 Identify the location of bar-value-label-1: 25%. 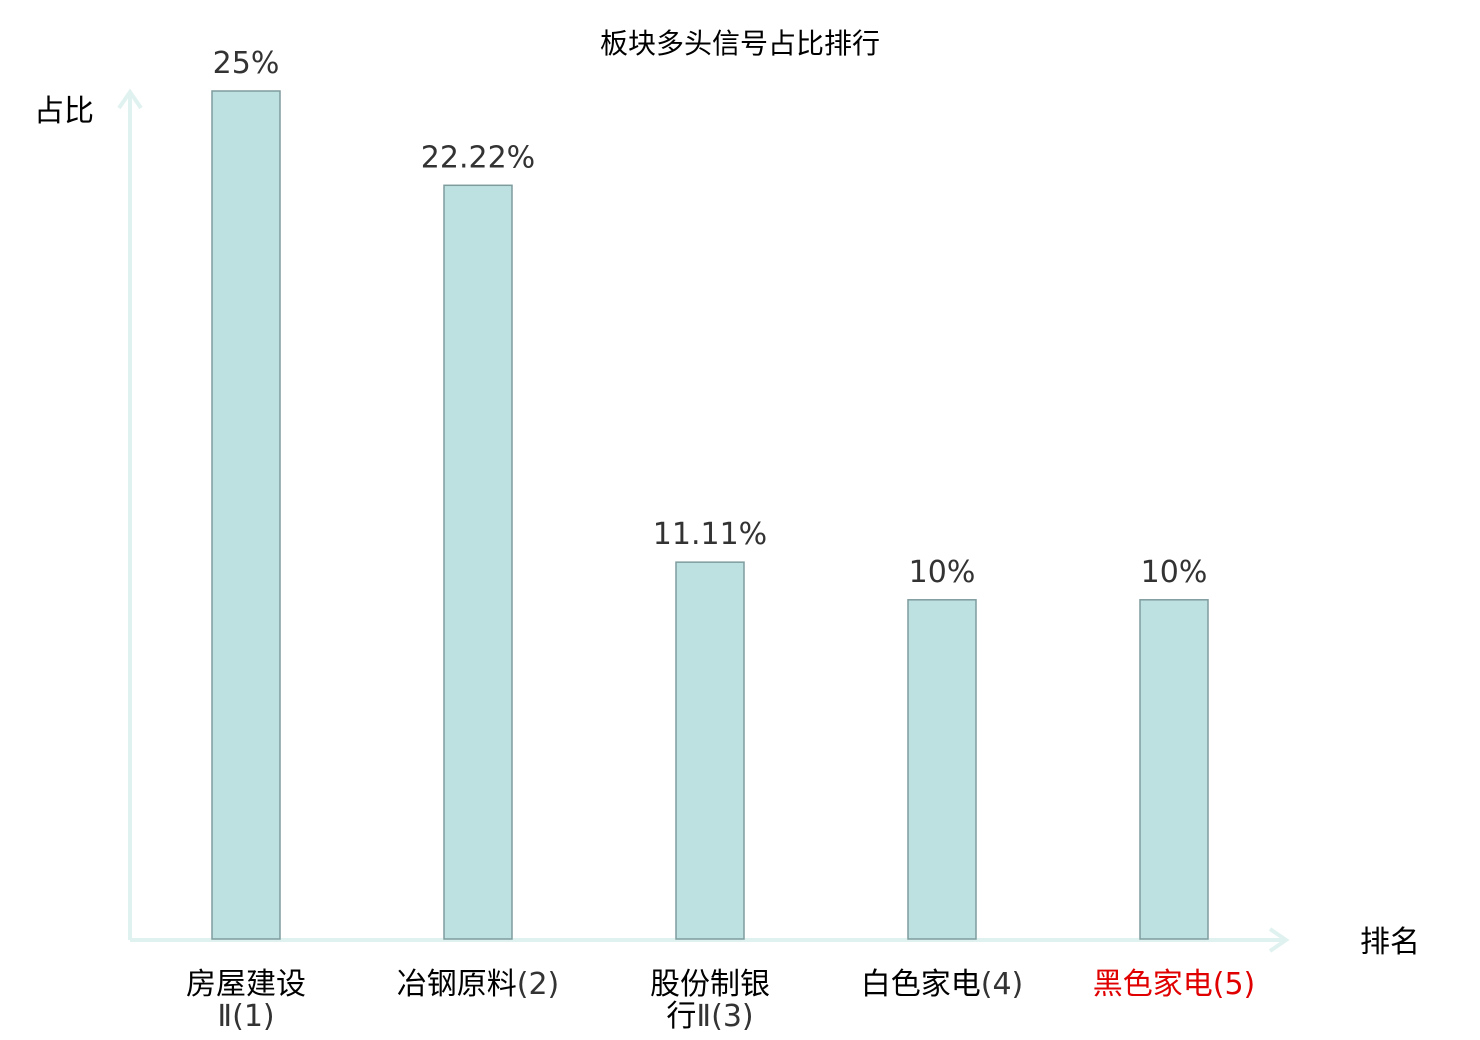
(246, 63).